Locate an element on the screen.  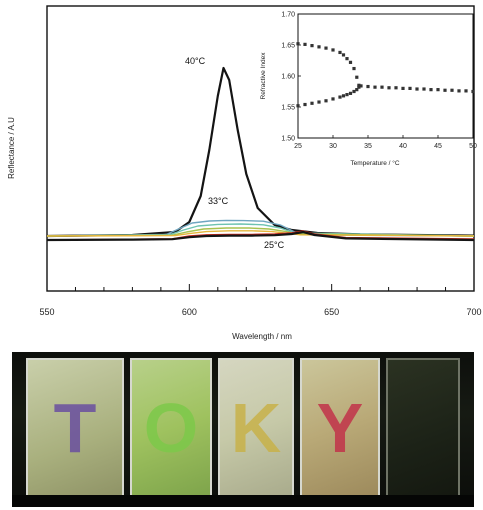
inset-x-axis-title: Temperature / °C is located at coordinates (375, 163).